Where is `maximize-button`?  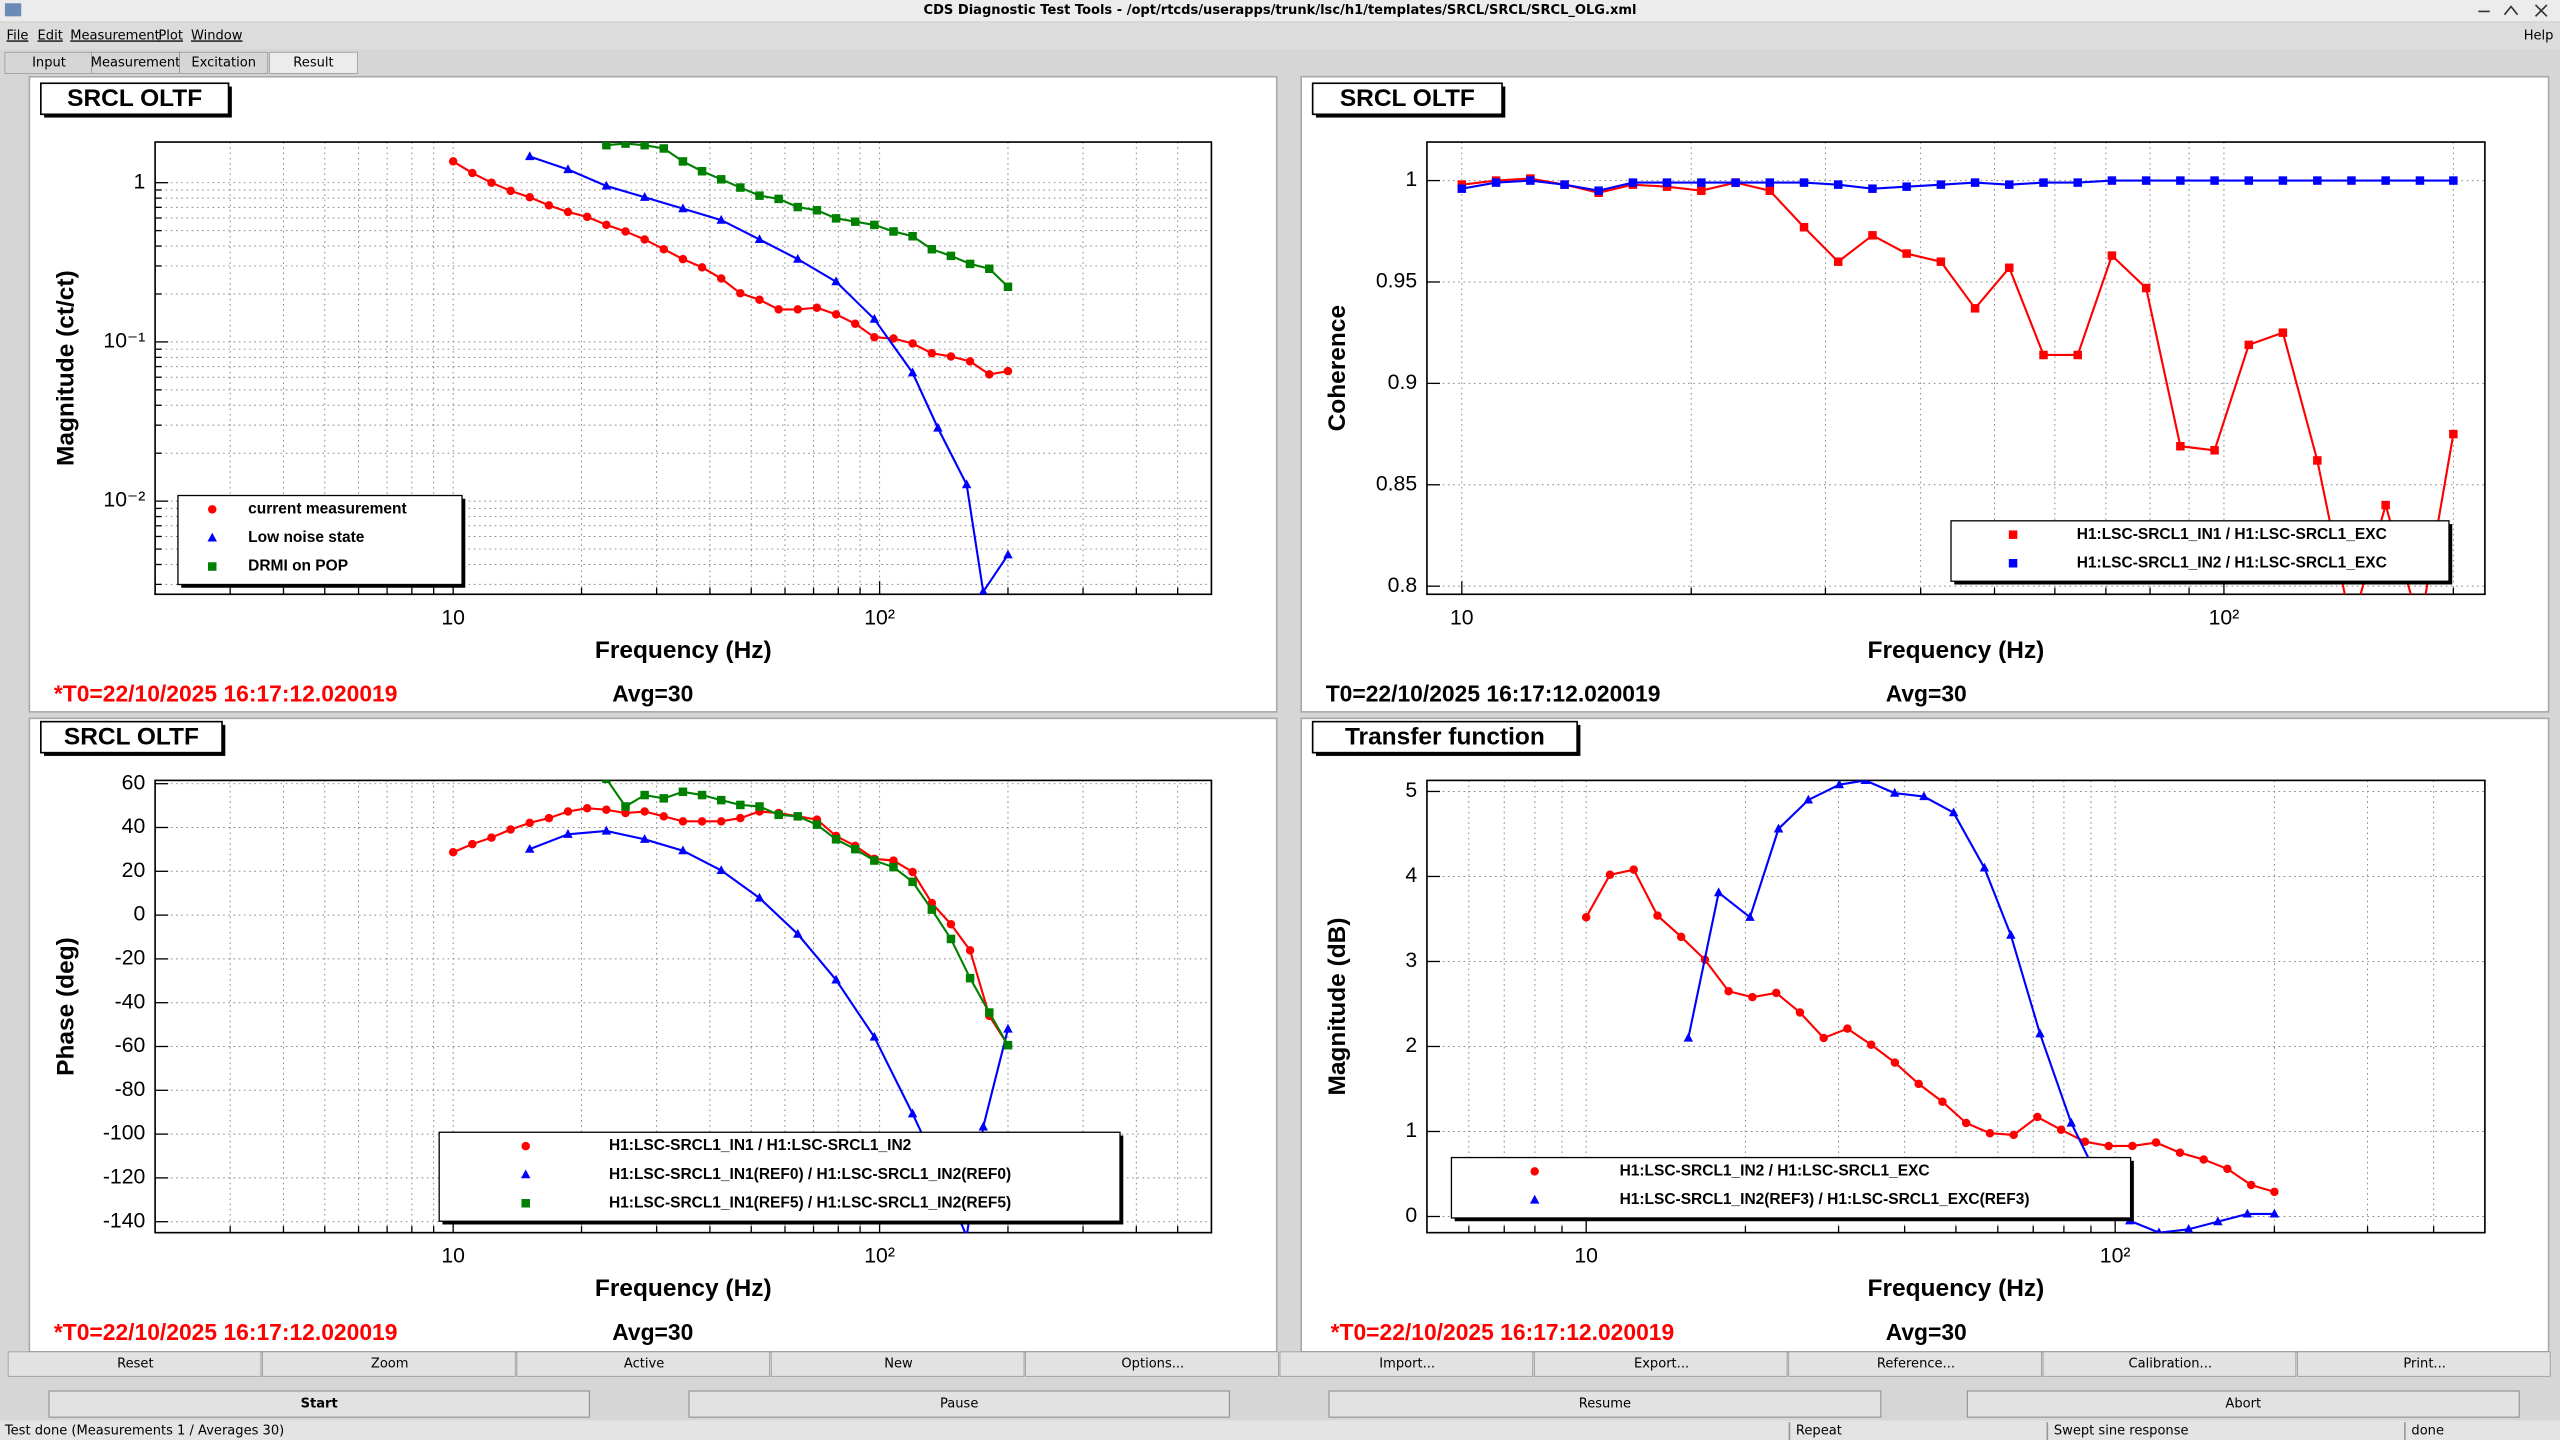 maximize-button is located at coordinates (2511, 10).